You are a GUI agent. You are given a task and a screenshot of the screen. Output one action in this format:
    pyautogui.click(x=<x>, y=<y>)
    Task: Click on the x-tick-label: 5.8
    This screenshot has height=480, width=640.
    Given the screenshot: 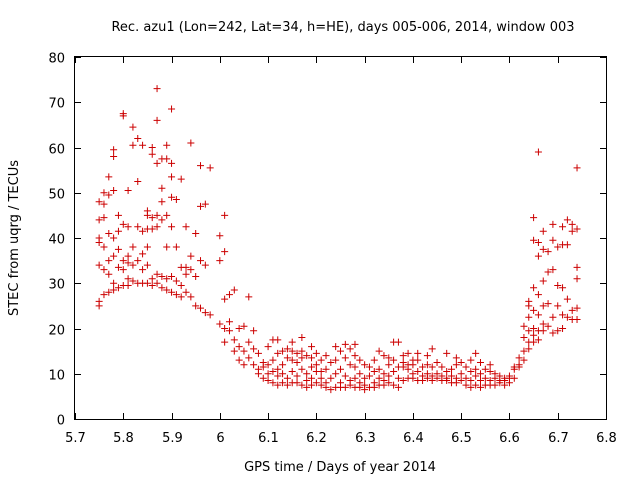 What is the action you would take?
    pyautogui.click(x=123, y=438)
    